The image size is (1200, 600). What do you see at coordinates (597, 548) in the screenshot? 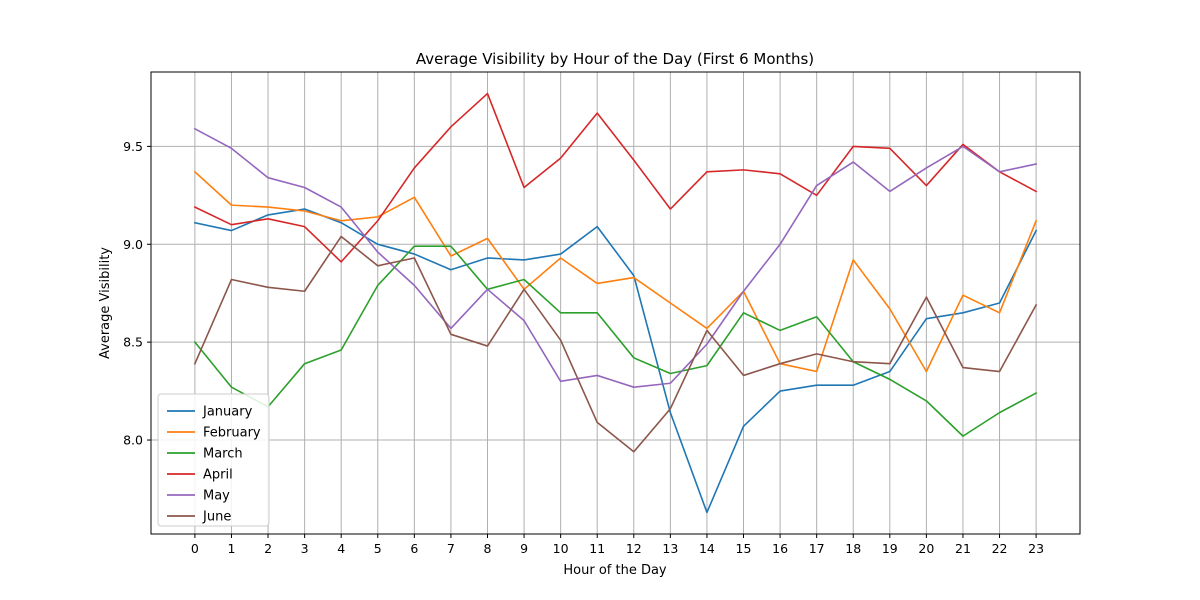
I see `x-tick-label: 11` at bounding box center [597, 548].